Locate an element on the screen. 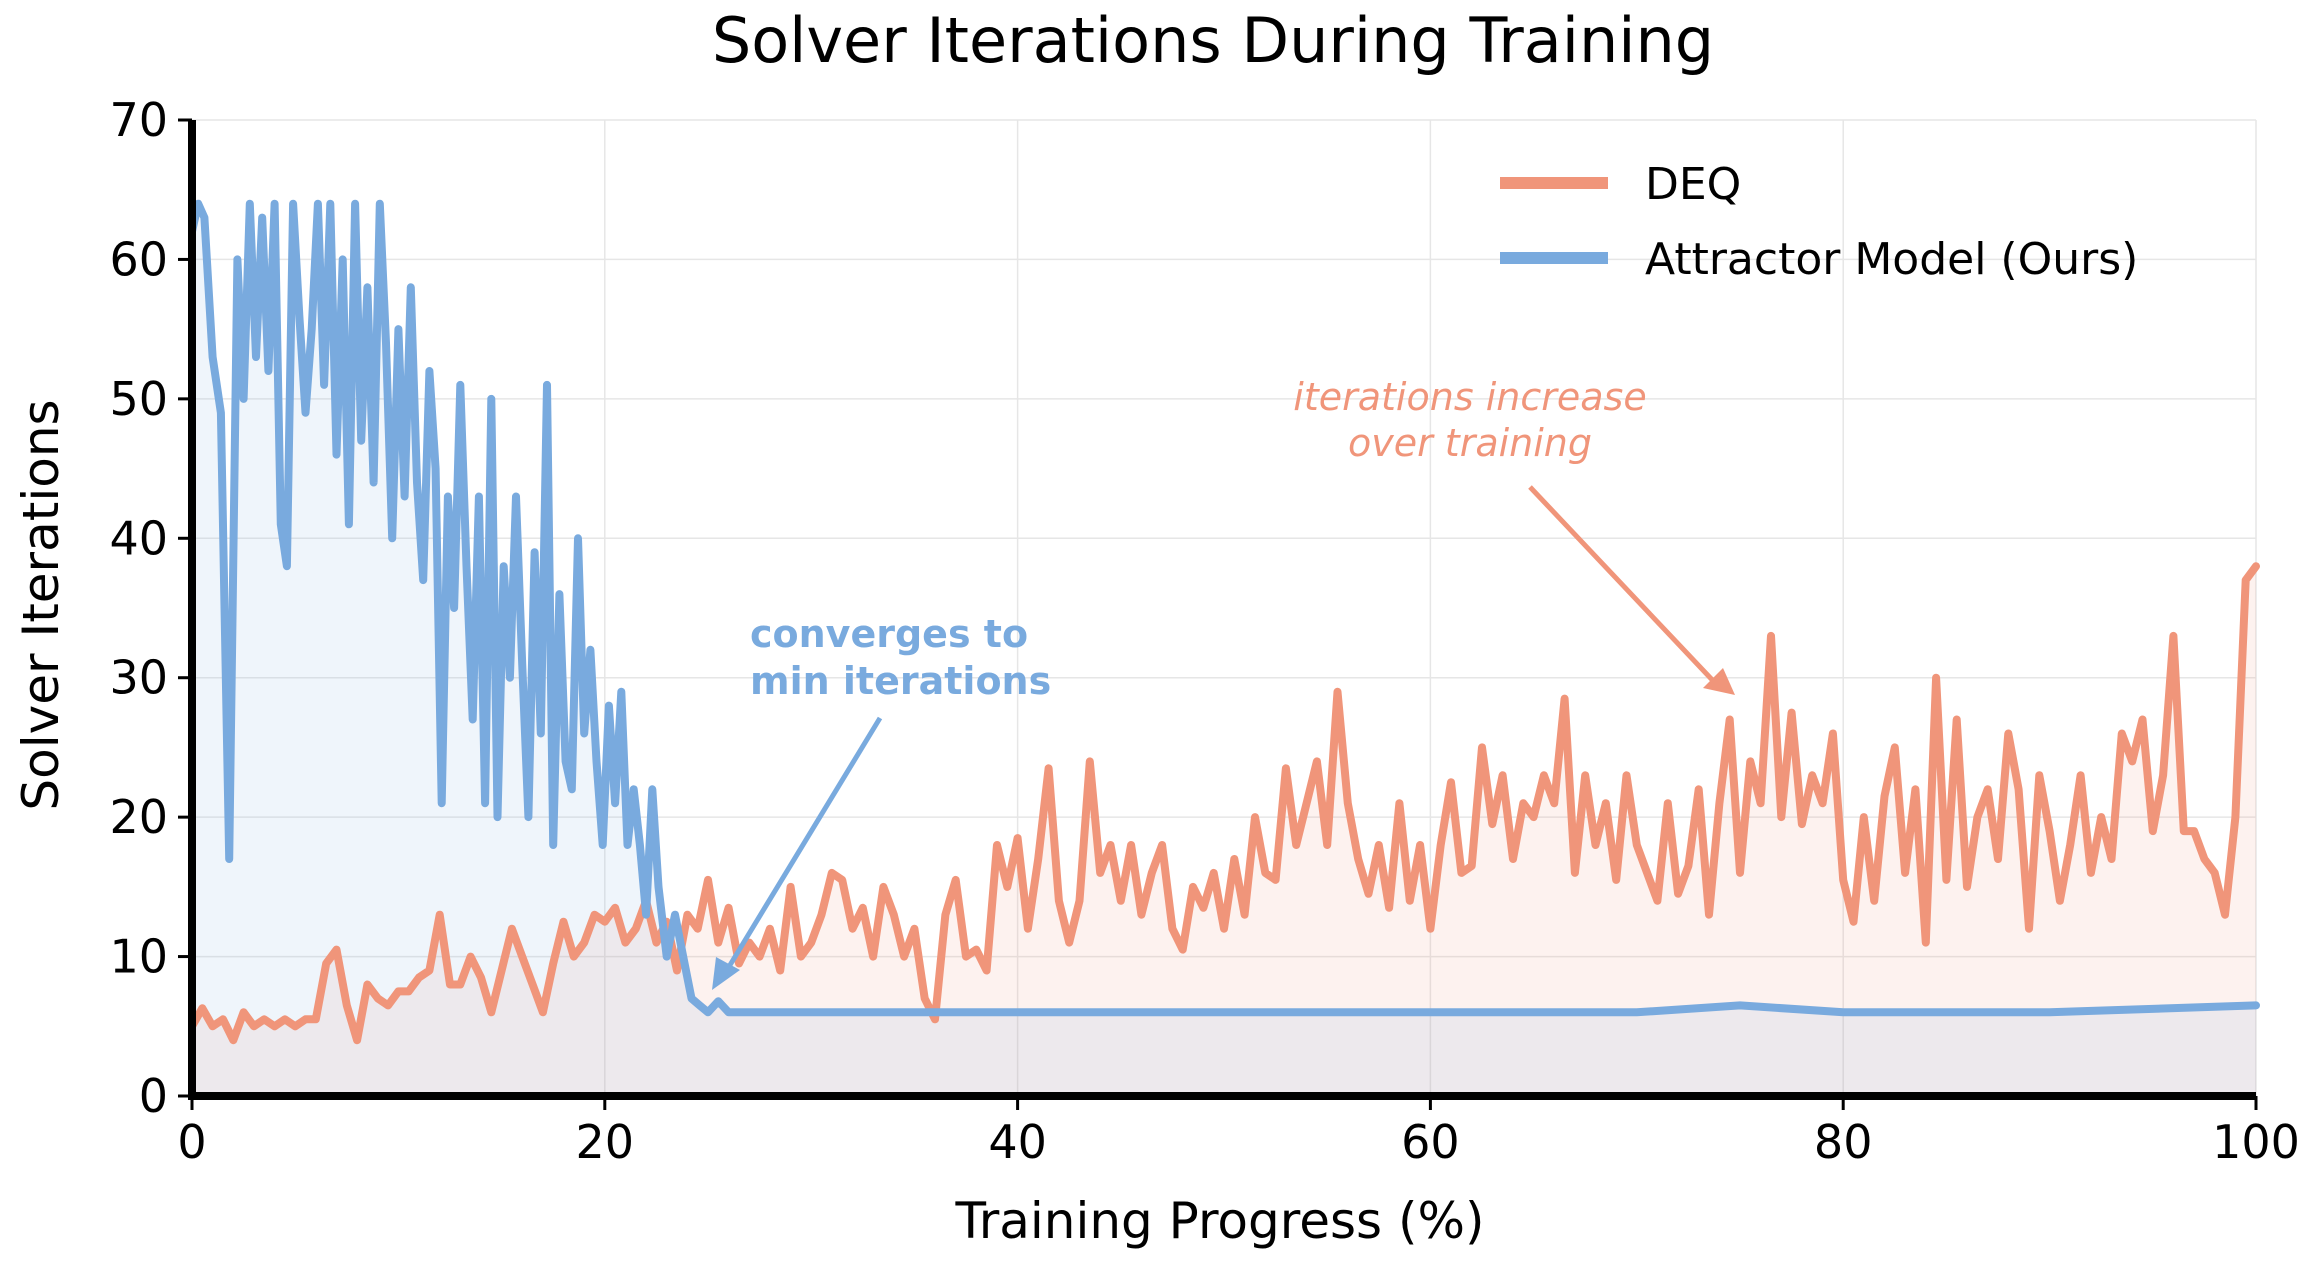  annotation-deq-arrow-shaft is located at coordinates (1624, 586).